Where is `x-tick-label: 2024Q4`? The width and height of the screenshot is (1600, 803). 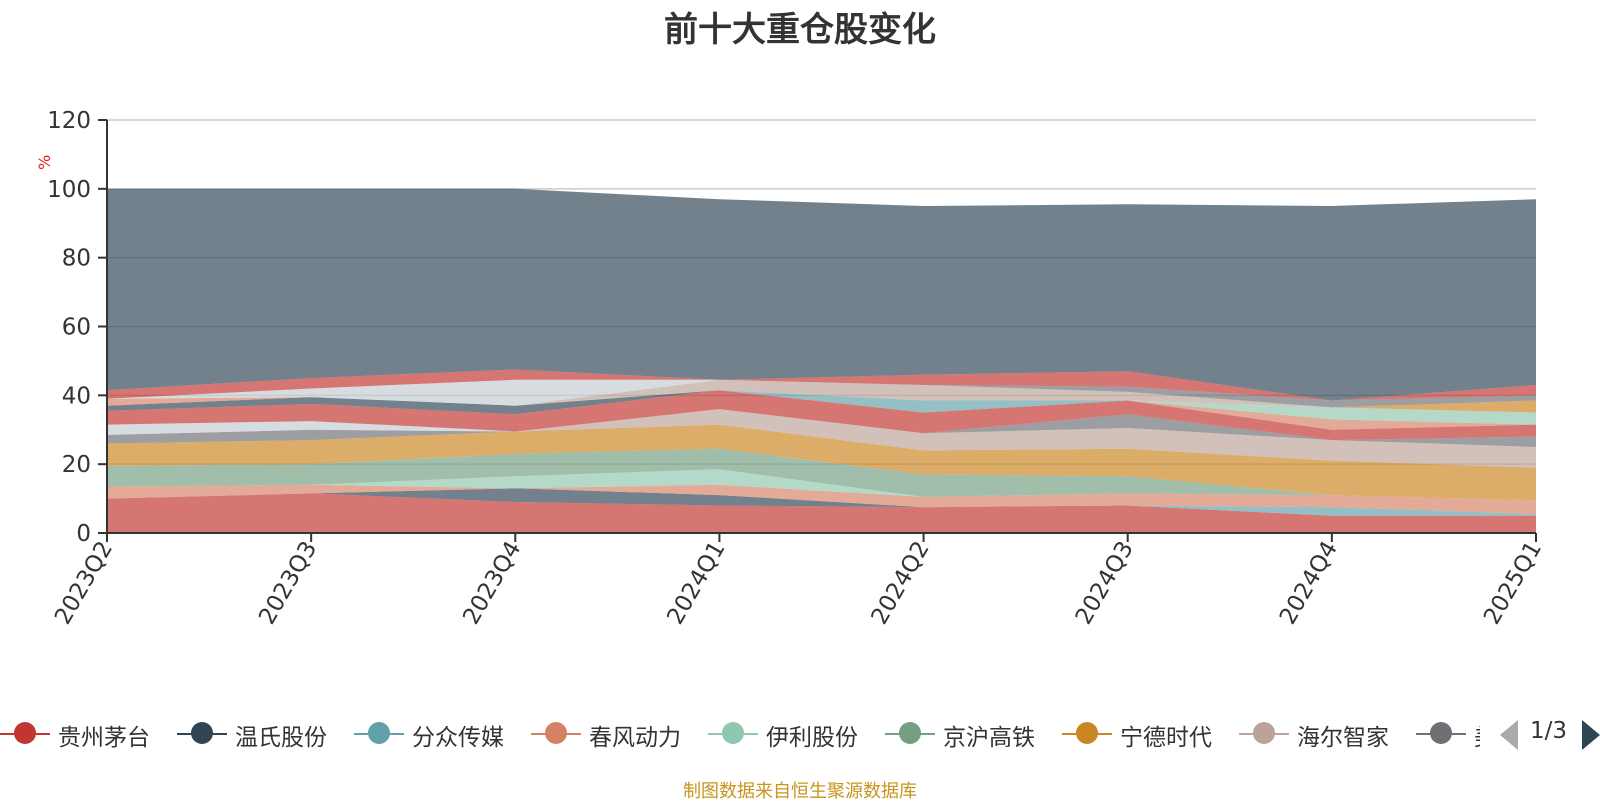 x-tick-label: 2024Q4 is located at coordinates (1309, 583).